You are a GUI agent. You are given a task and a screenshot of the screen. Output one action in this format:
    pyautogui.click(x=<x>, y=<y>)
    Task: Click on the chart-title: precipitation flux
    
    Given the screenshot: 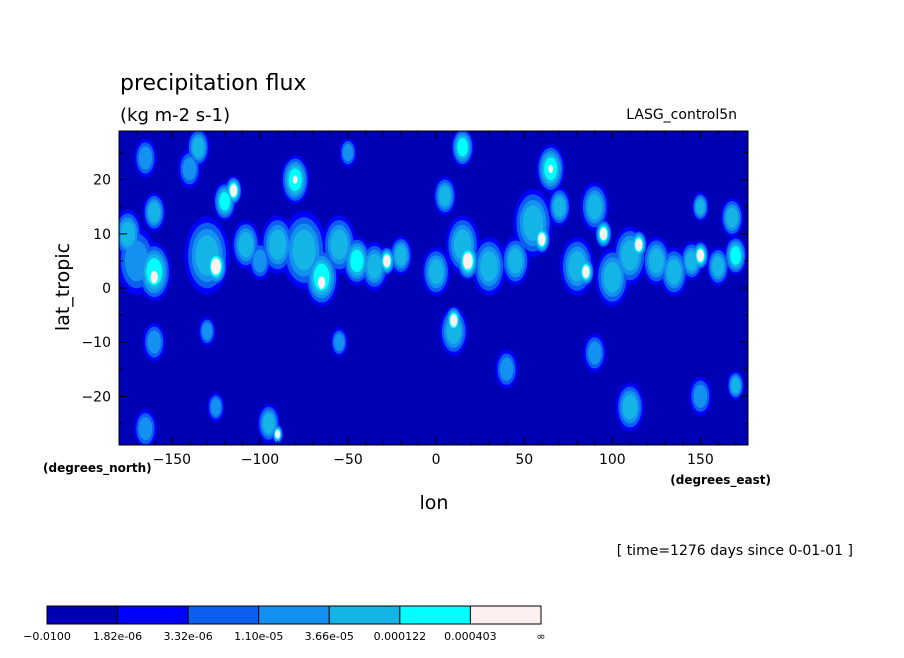 What is the action you would take?
    pyautogui.click(x=213, y=83)
    